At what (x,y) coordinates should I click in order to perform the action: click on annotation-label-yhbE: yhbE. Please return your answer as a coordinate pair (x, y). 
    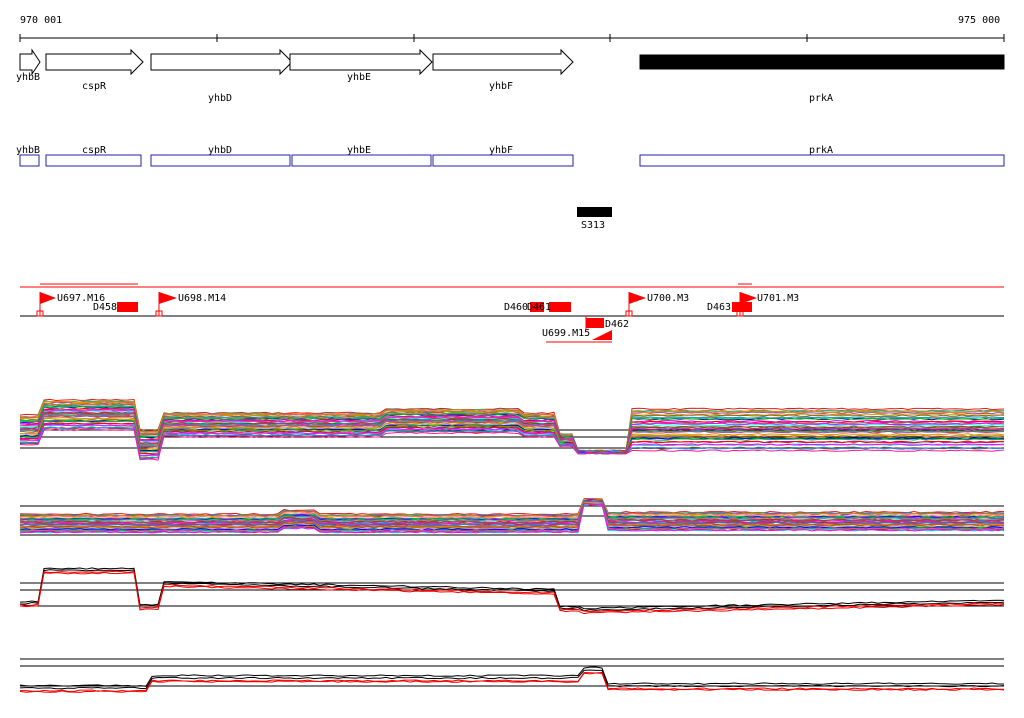
    Looking at the image, I should click on (359, 150).